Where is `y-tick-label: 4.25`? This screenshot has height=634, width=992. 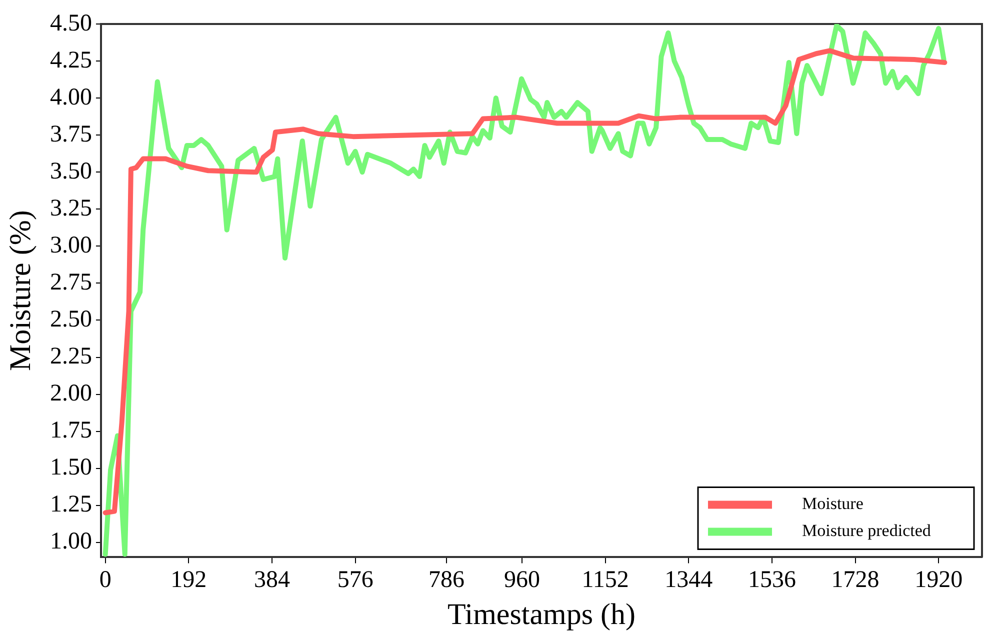
y-tick-label: 4.25 is located at coordinates (71, 60).